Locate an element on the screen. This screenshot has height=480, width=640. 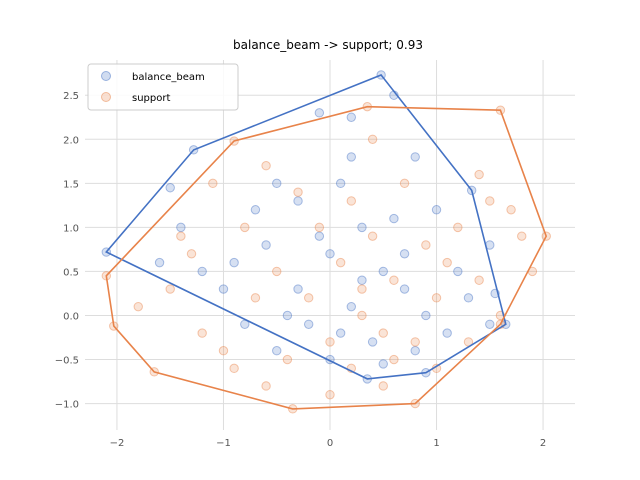
x-axis-ticks: −2 −1 0 1 2 is located at coordinates (328, 443).